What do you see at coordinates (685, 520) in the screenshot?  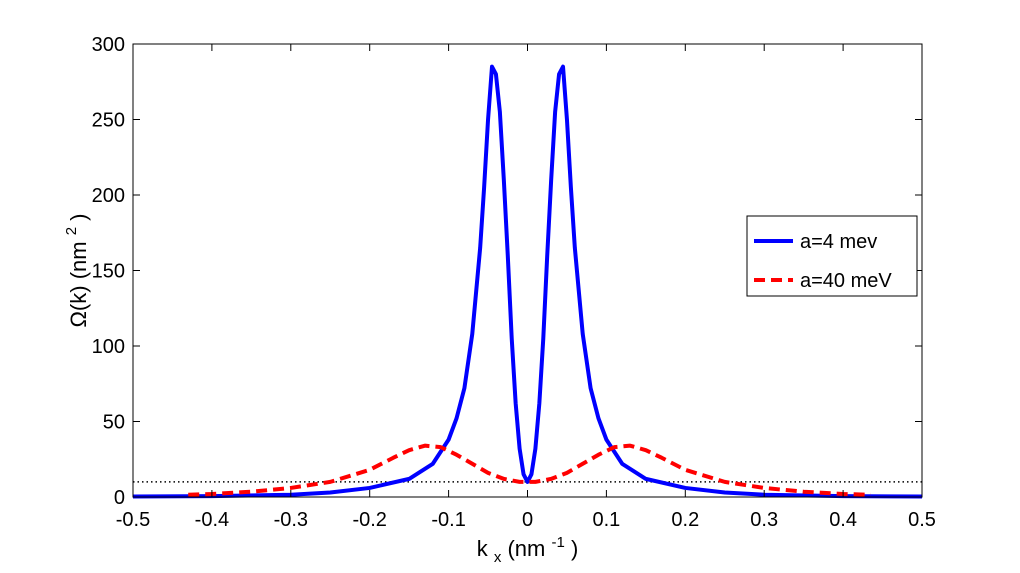 I see `x-tick-label: 0.2` at bounding box center [685, 520].